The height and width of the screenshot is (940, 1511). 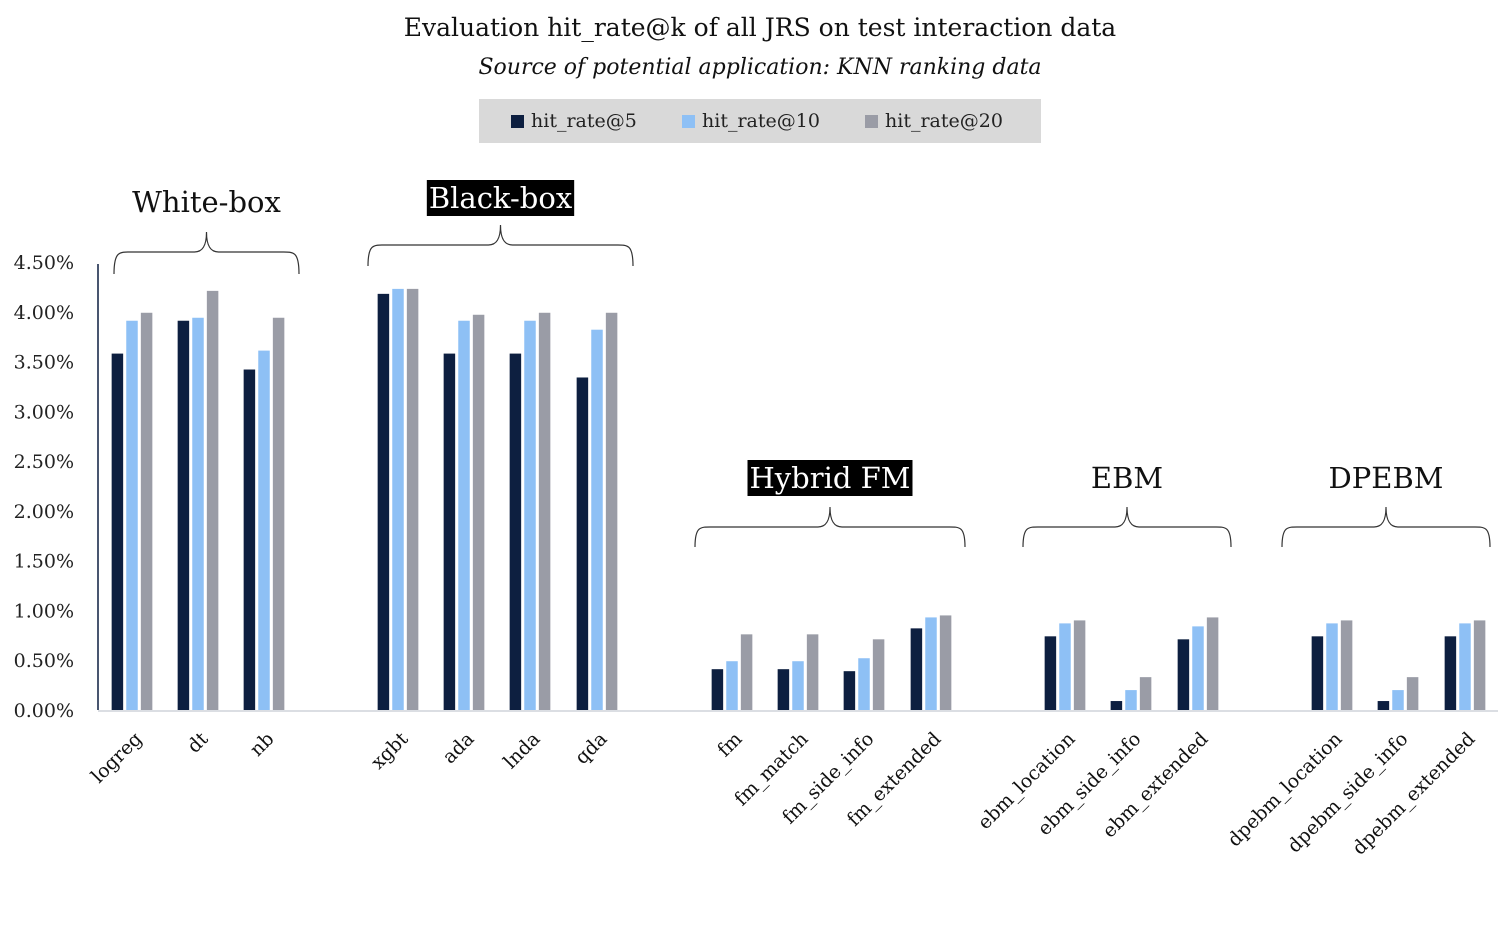 I want to click on y-tick-label: 0.50%, so click(x=44, y=661).